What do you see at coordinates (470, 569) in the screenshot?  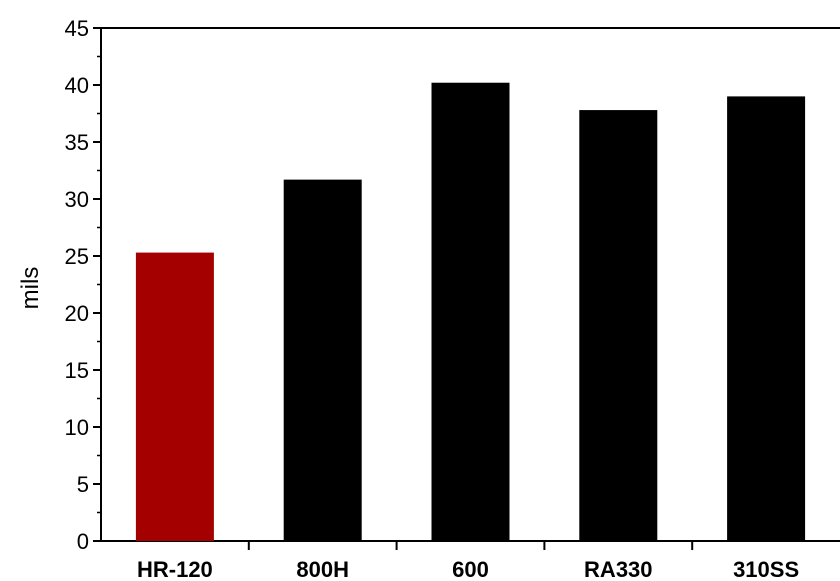 I see `x-tick-label: 600` at bounding box center [470, 569].